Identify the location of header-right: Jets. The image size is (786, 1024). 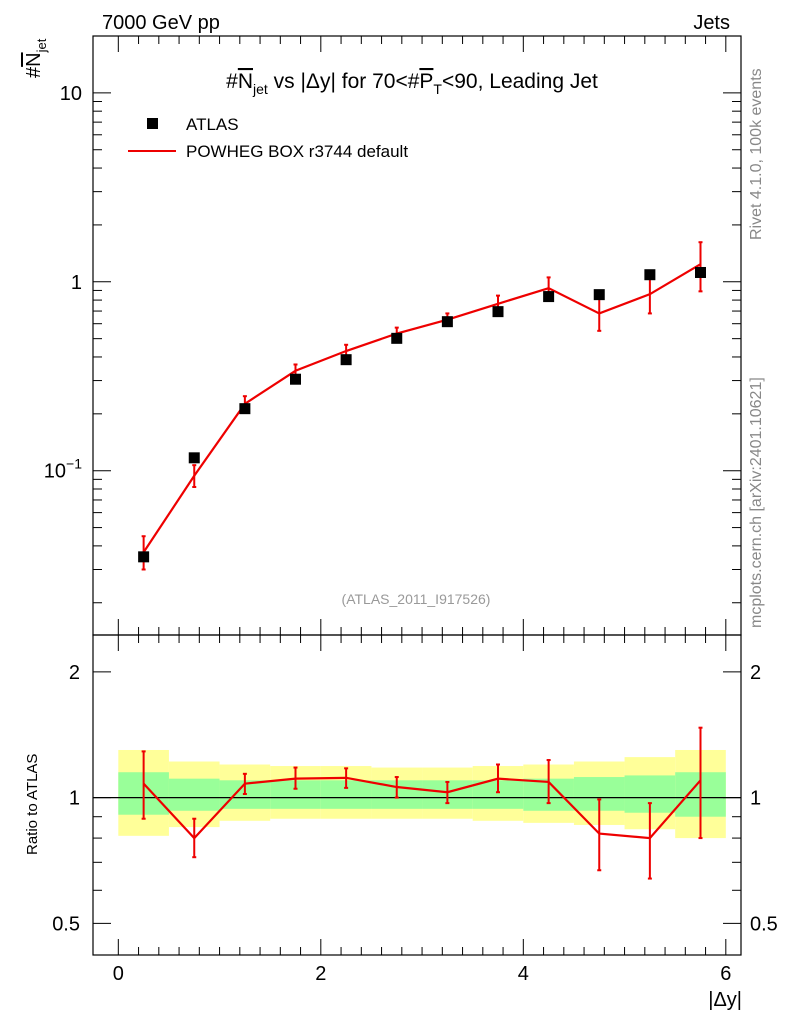
(711, 23).